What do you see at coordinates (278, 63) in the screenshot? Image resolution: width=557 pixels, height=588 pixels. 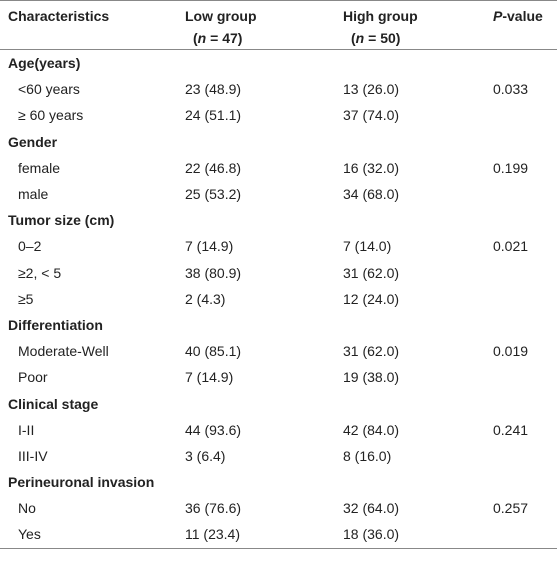 I see `section-row: Age(years)` at bounding box center [278, 63].